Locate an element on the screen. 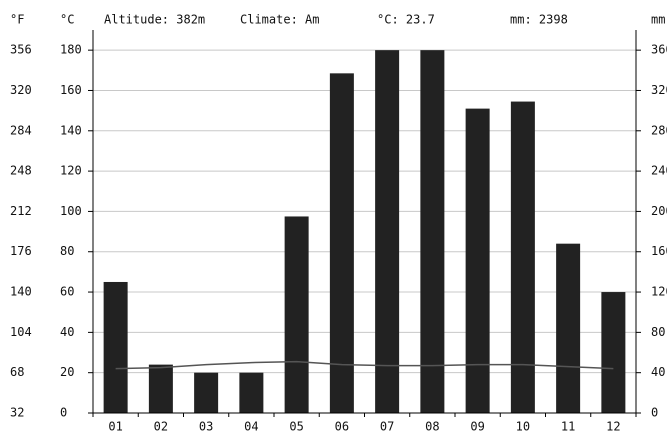 The height and width of the screenshot is (434, 667). y-tick-label: 40 is located at coordinates (67, 332).